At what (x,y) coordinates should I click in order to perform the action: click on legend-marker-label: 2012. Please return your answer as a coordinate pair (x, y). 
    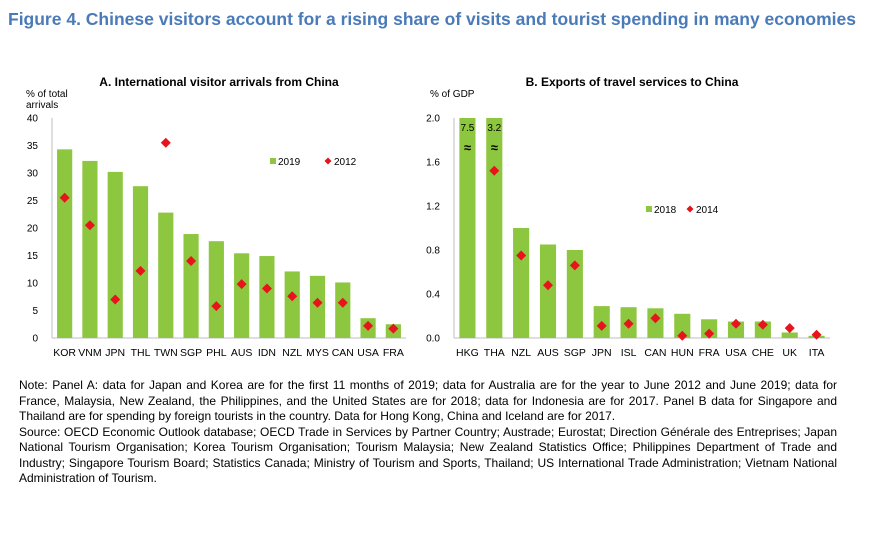
    Looking at the image, I should click on (345, 162).